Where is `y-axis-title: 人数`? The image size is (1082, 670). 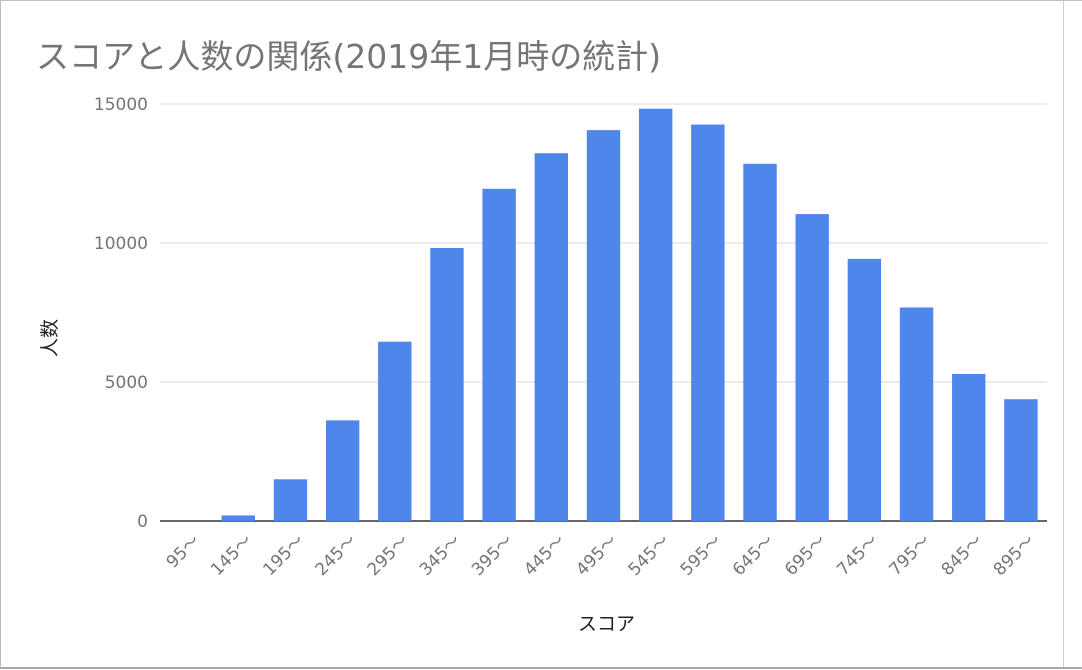 y-axis-title: 人数 is located at coordinates (50, 338).